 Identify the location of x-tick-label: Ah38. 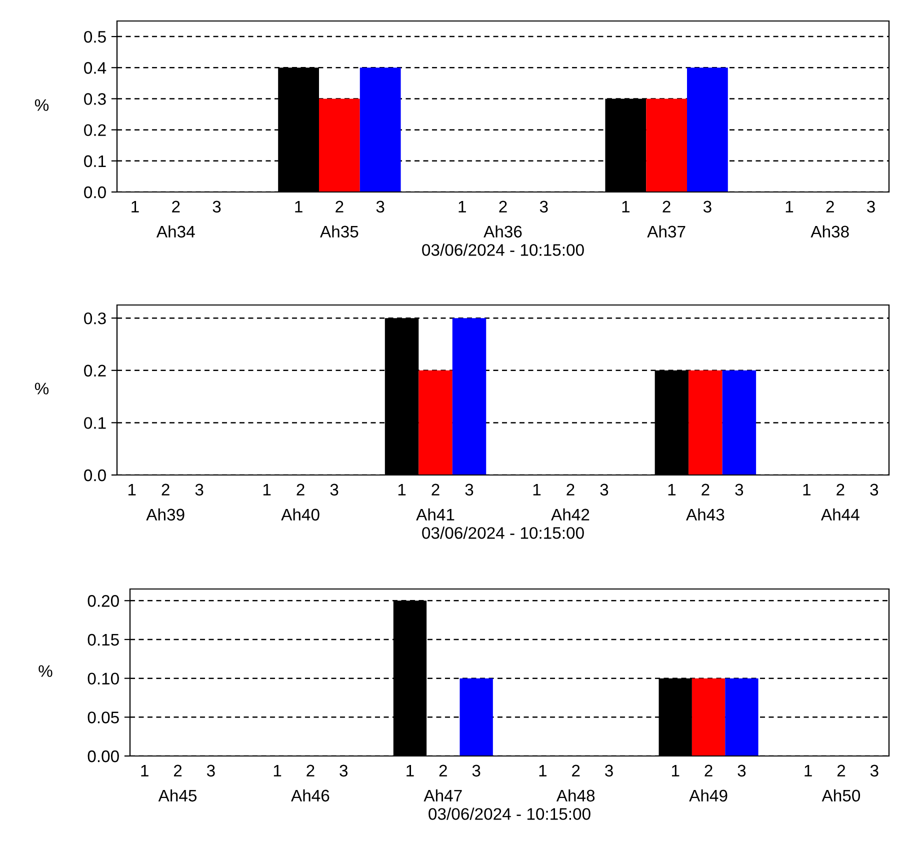
(829, 231).